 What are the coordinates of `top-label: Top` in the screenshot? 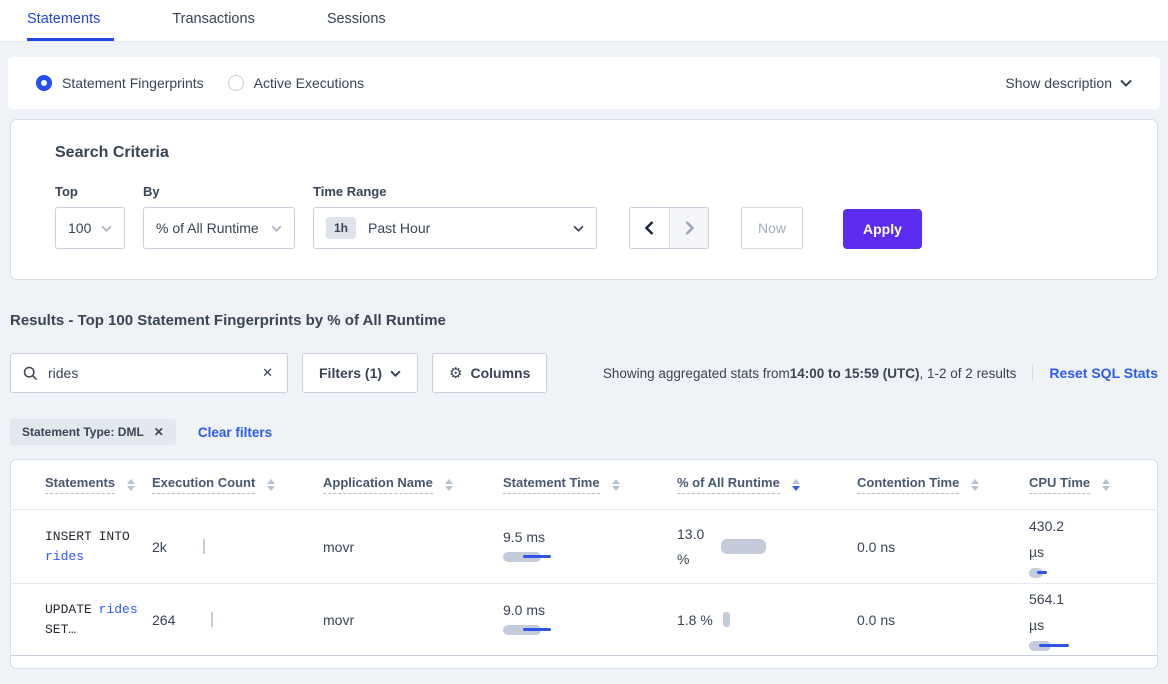 It's located at (66, 191).